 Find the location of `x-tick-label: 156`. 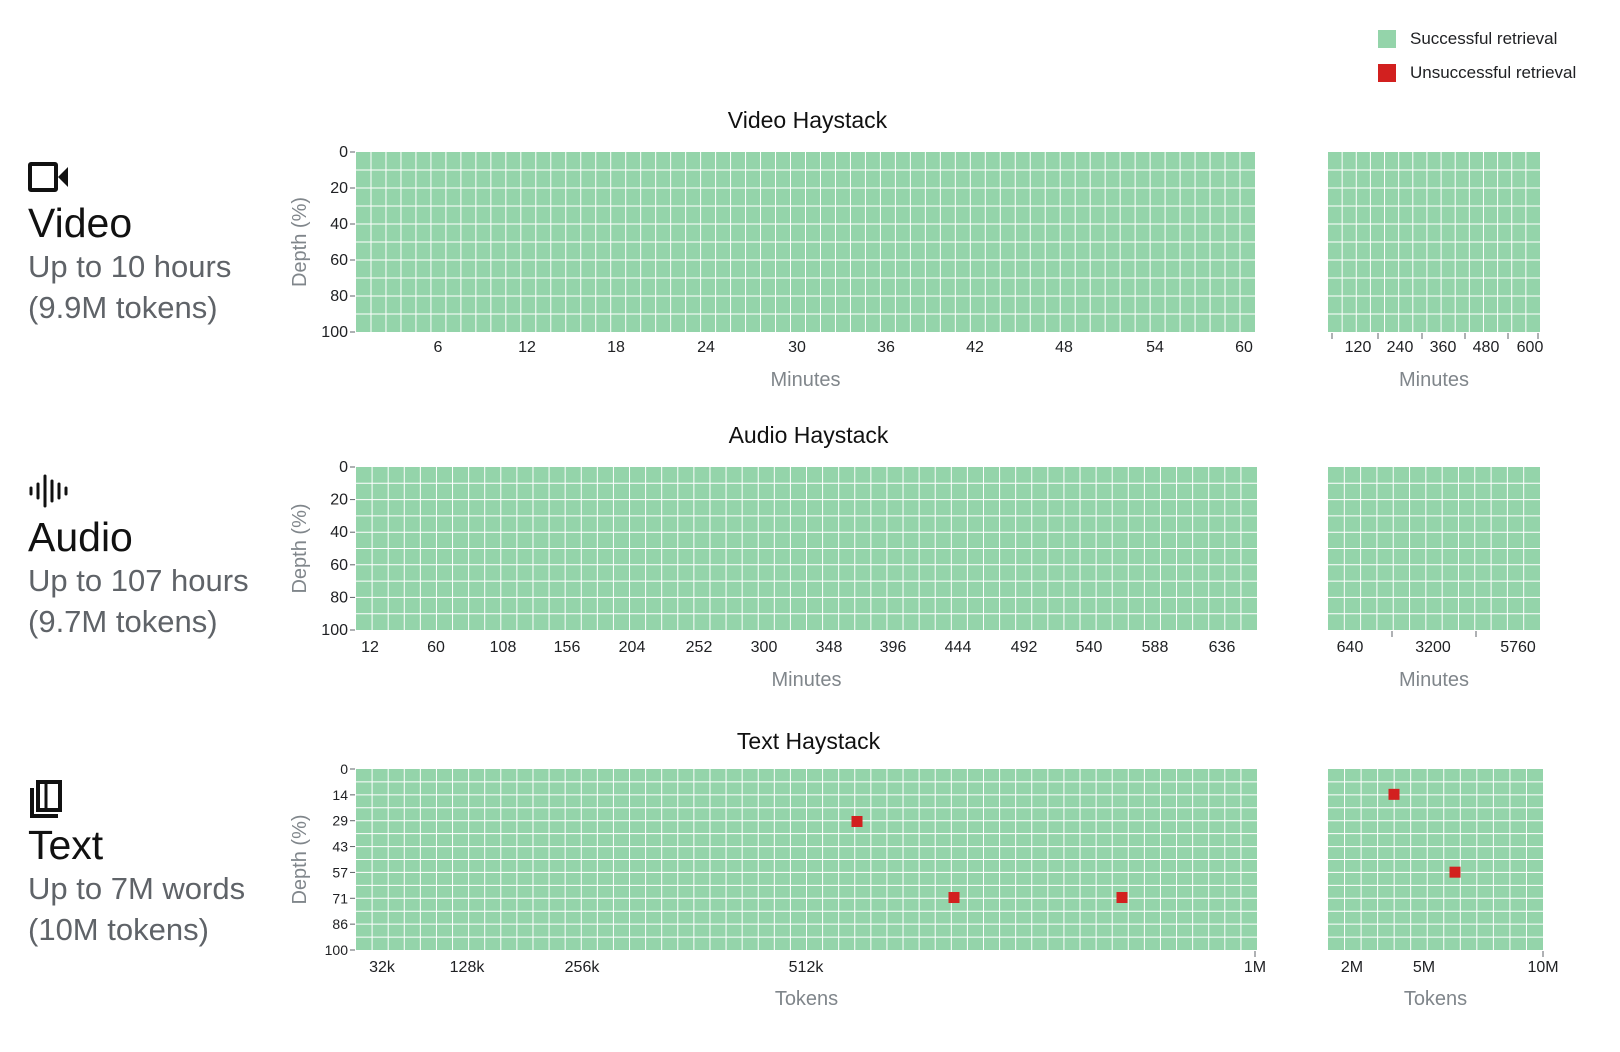

x-tick-label: 156 is located at coordinates (567, 647).